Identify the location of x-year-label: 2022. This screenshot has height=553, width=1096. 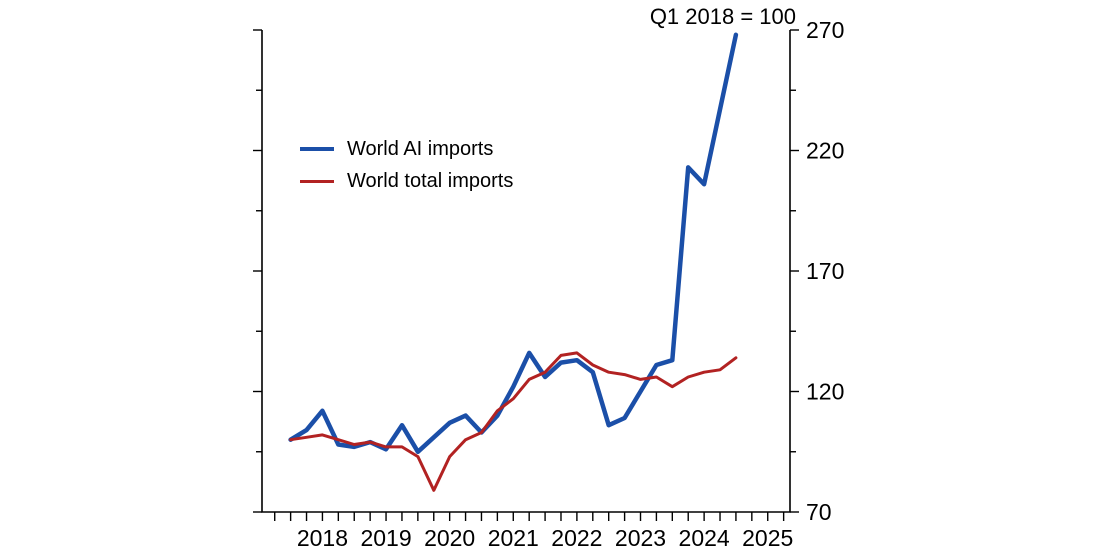
(576, 538).